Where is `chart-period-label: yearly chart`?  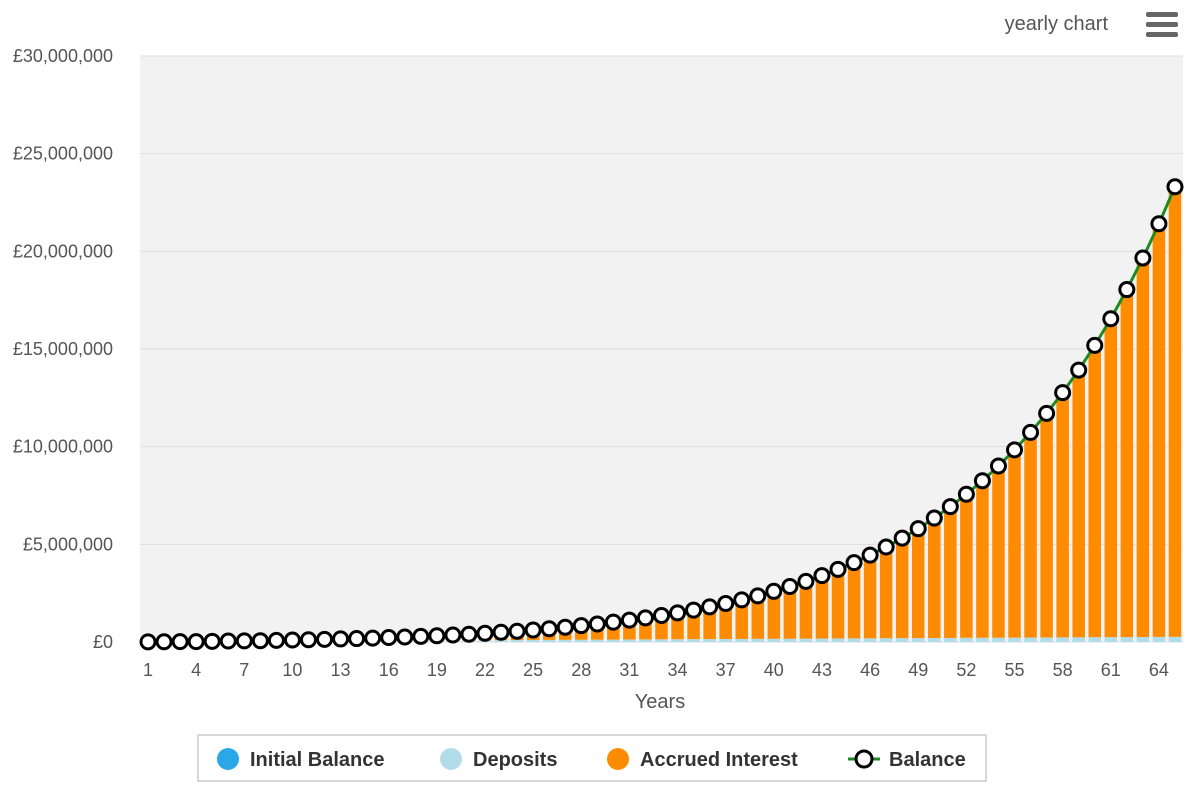
chart-period-label: yearly chart is located at coordinates (1057, 24).